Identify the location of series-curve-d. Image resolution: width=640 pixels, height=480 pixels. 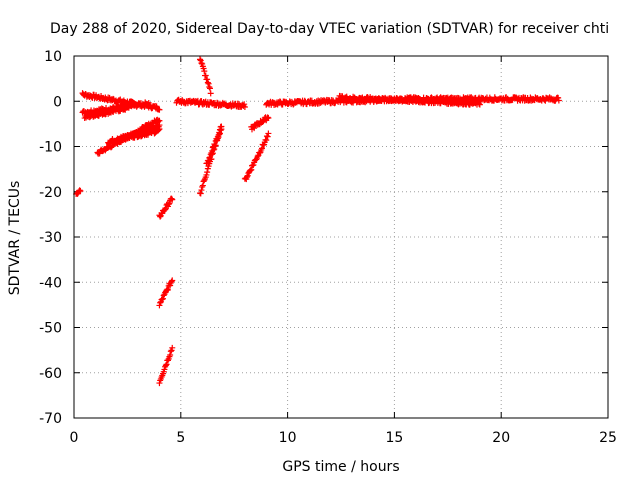
(260, 123).